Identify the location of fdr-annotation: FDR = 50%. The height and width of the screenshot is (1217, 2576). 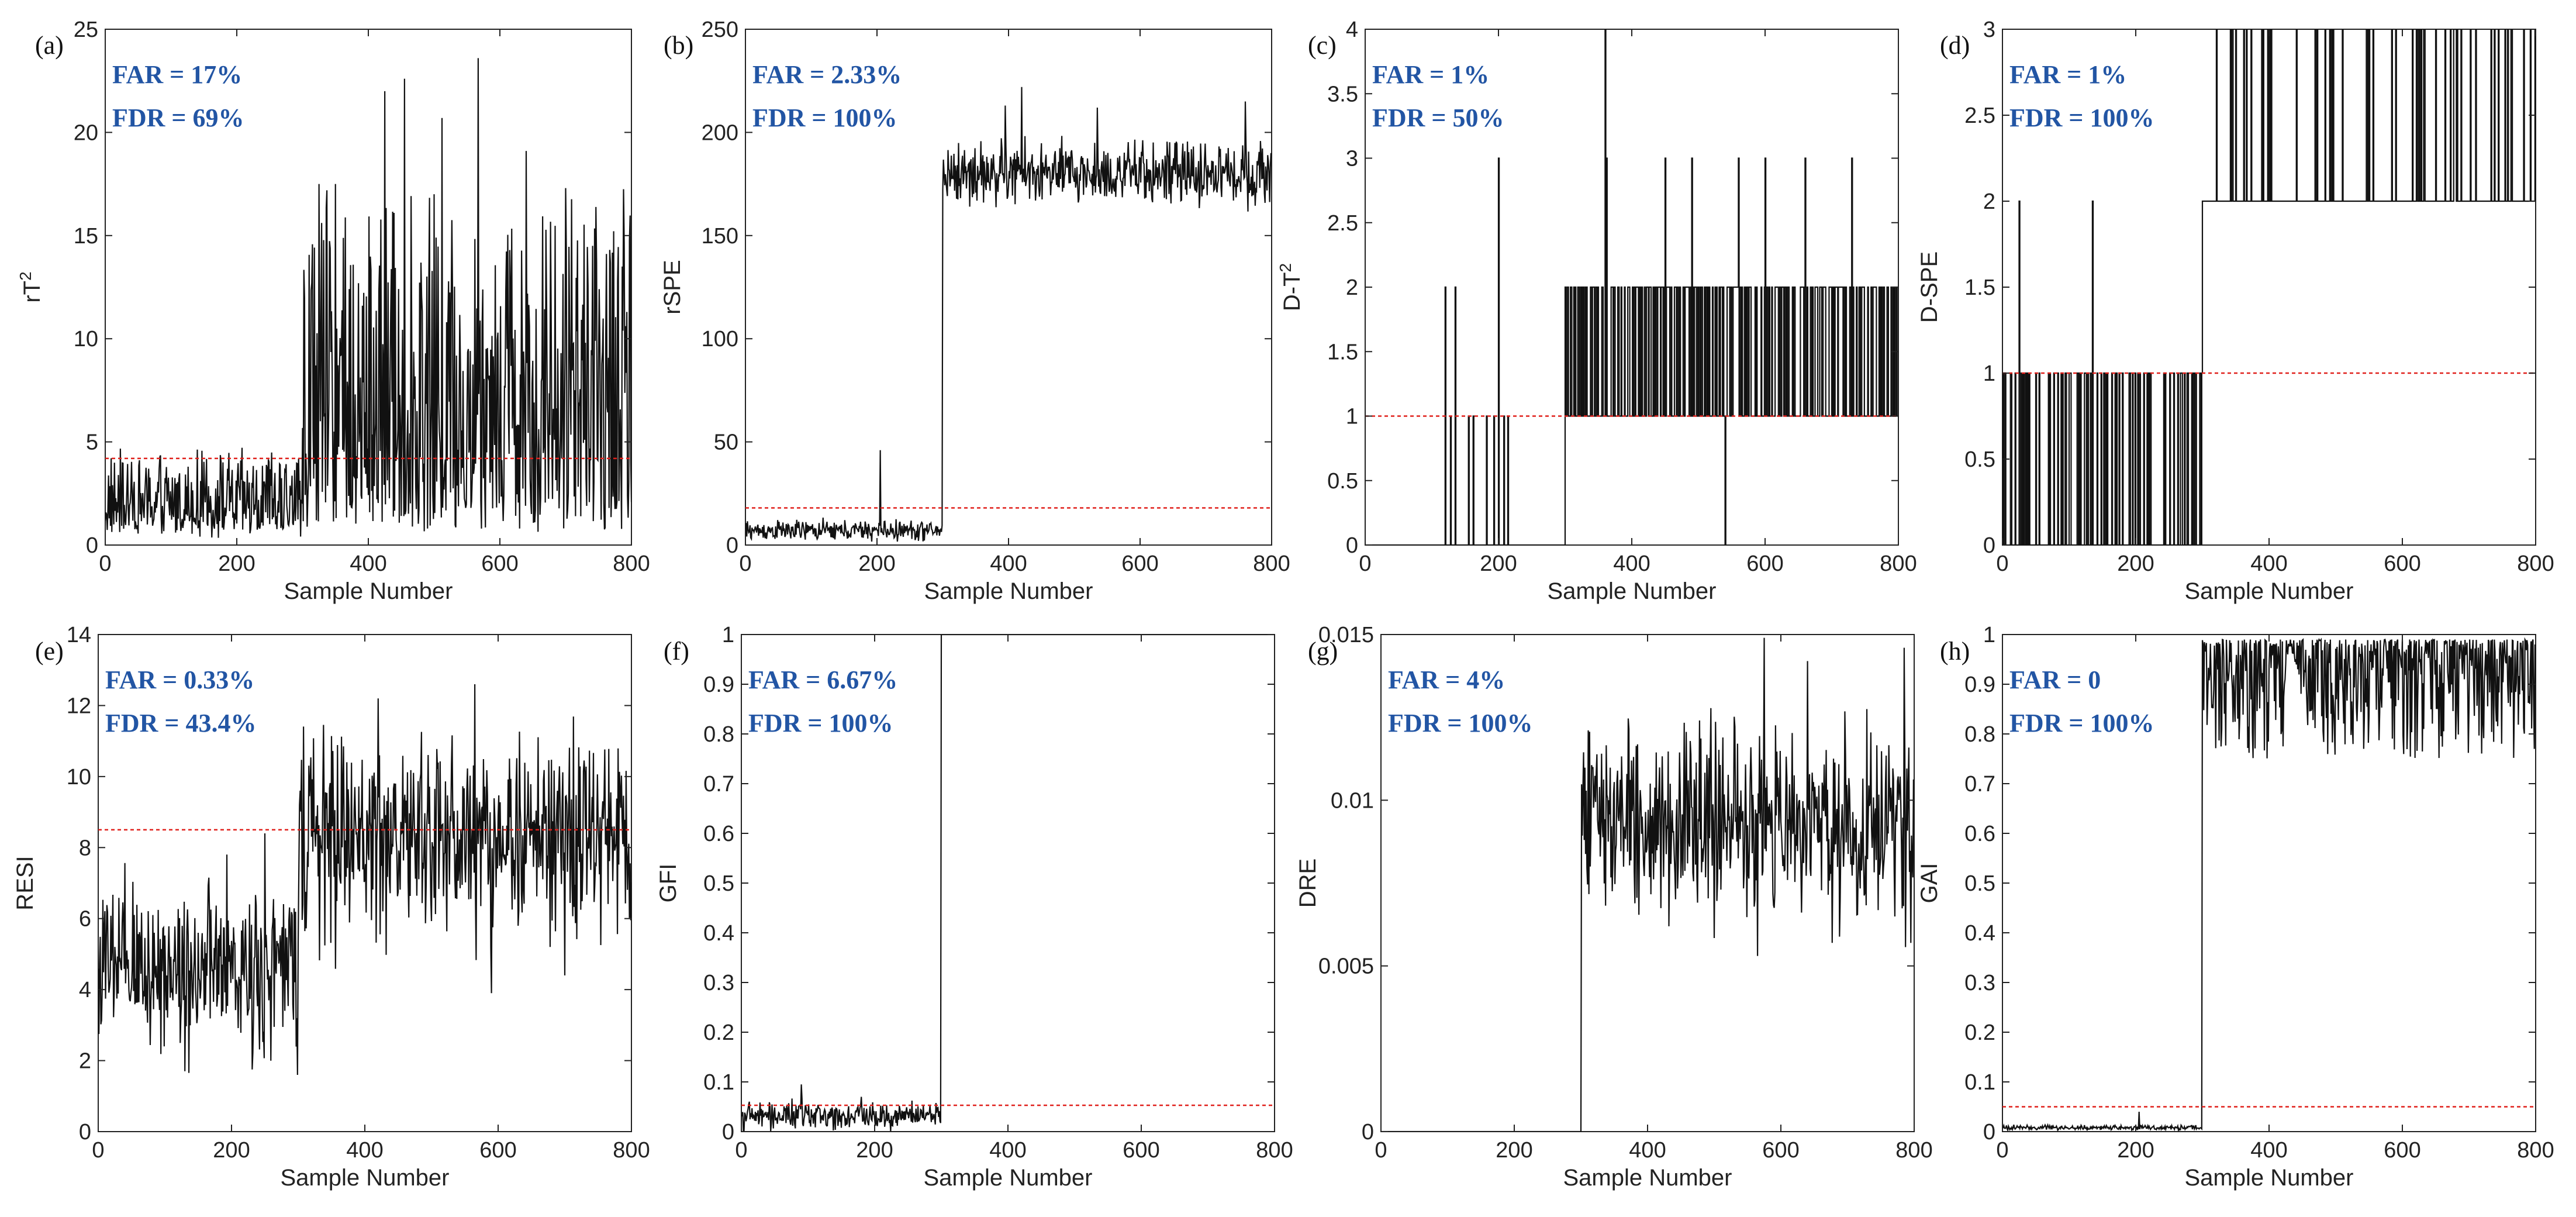
(1438, 118).